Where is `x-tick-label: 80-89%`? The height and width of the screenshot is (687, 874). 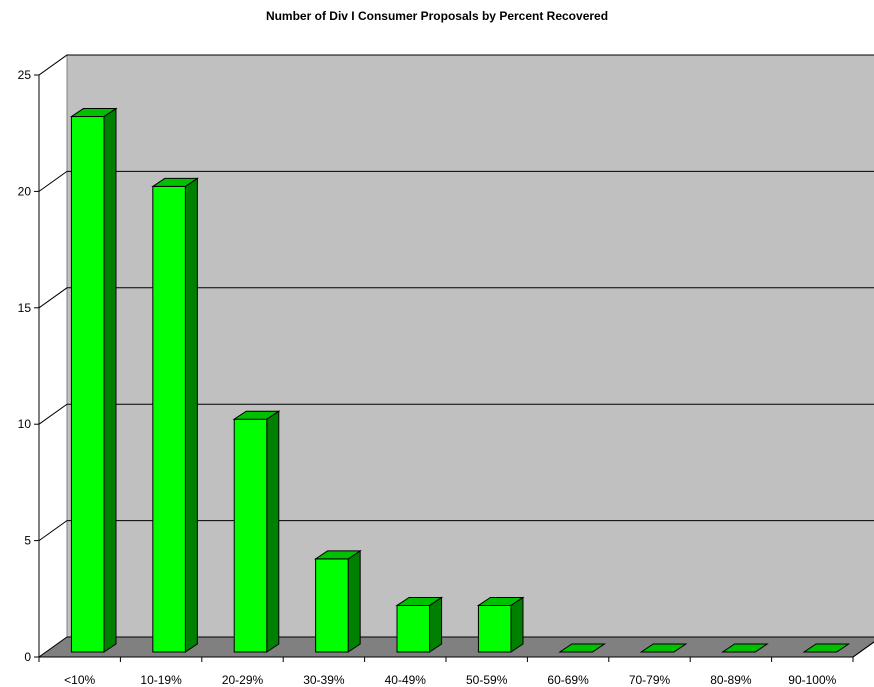 x-tick-label: 80-89% is located at coordinates (731, 680).